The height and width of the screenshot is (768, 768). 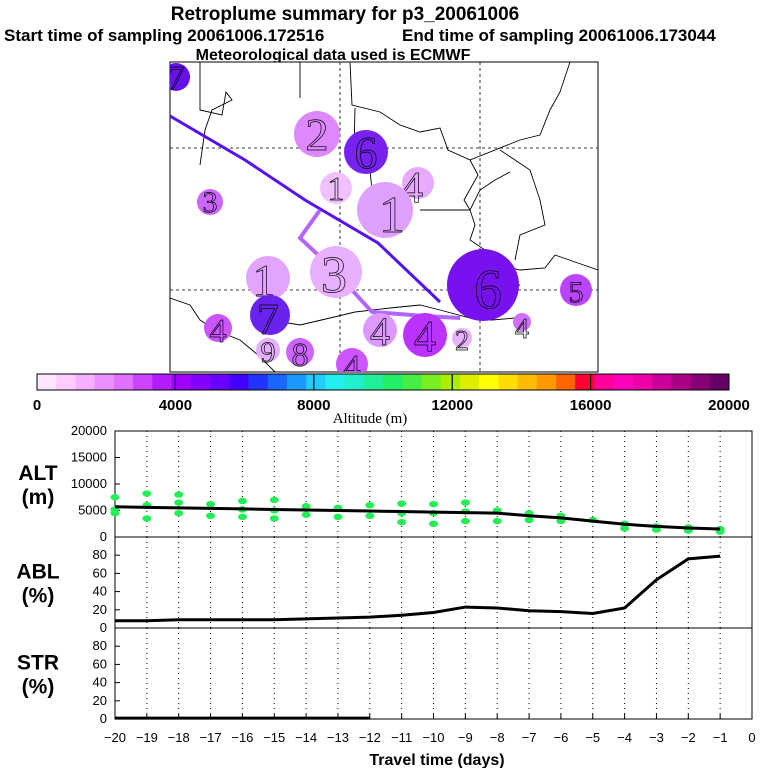 I want to click on colorbar-ticks: 0 4000 8000 12000 16000 20000, so click(x=391, y=394).